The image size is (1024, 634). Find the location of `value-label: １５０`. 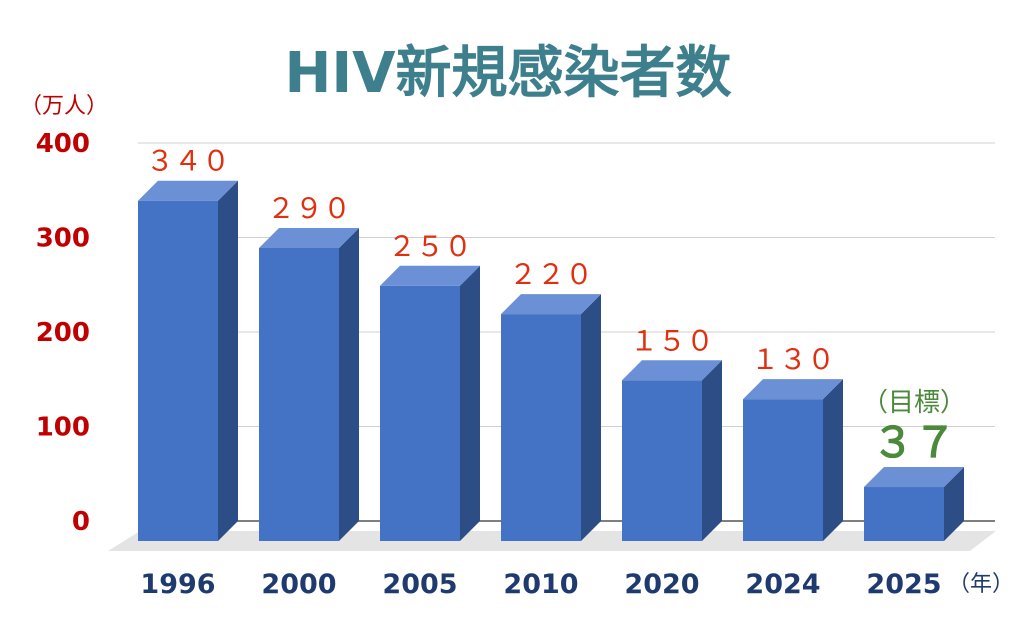

value-label: １５０ is located at coordinates (672, 340).